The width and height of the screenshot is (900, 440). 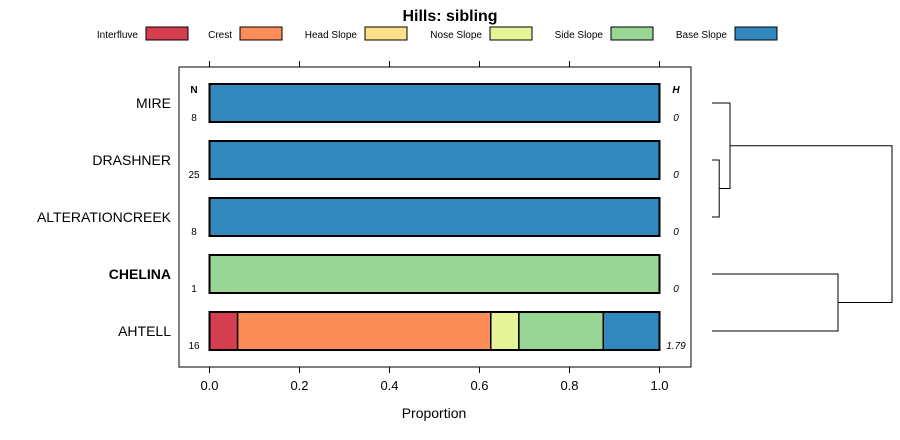 I want to click on chart-title: Hills: sibling, so click(x=449, y=16).